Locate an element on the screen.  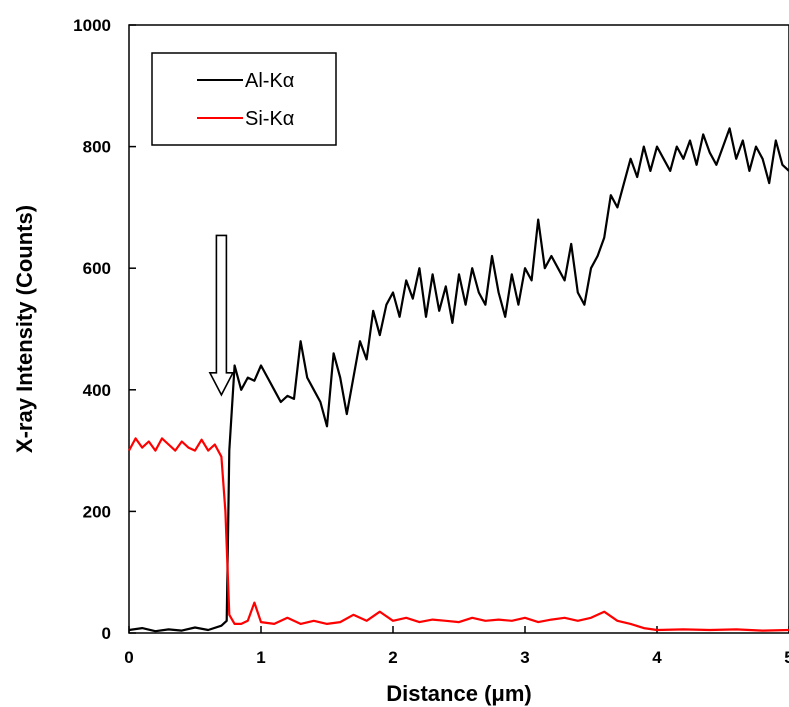
down-arrow-shape is located at coordinates (221, 315).